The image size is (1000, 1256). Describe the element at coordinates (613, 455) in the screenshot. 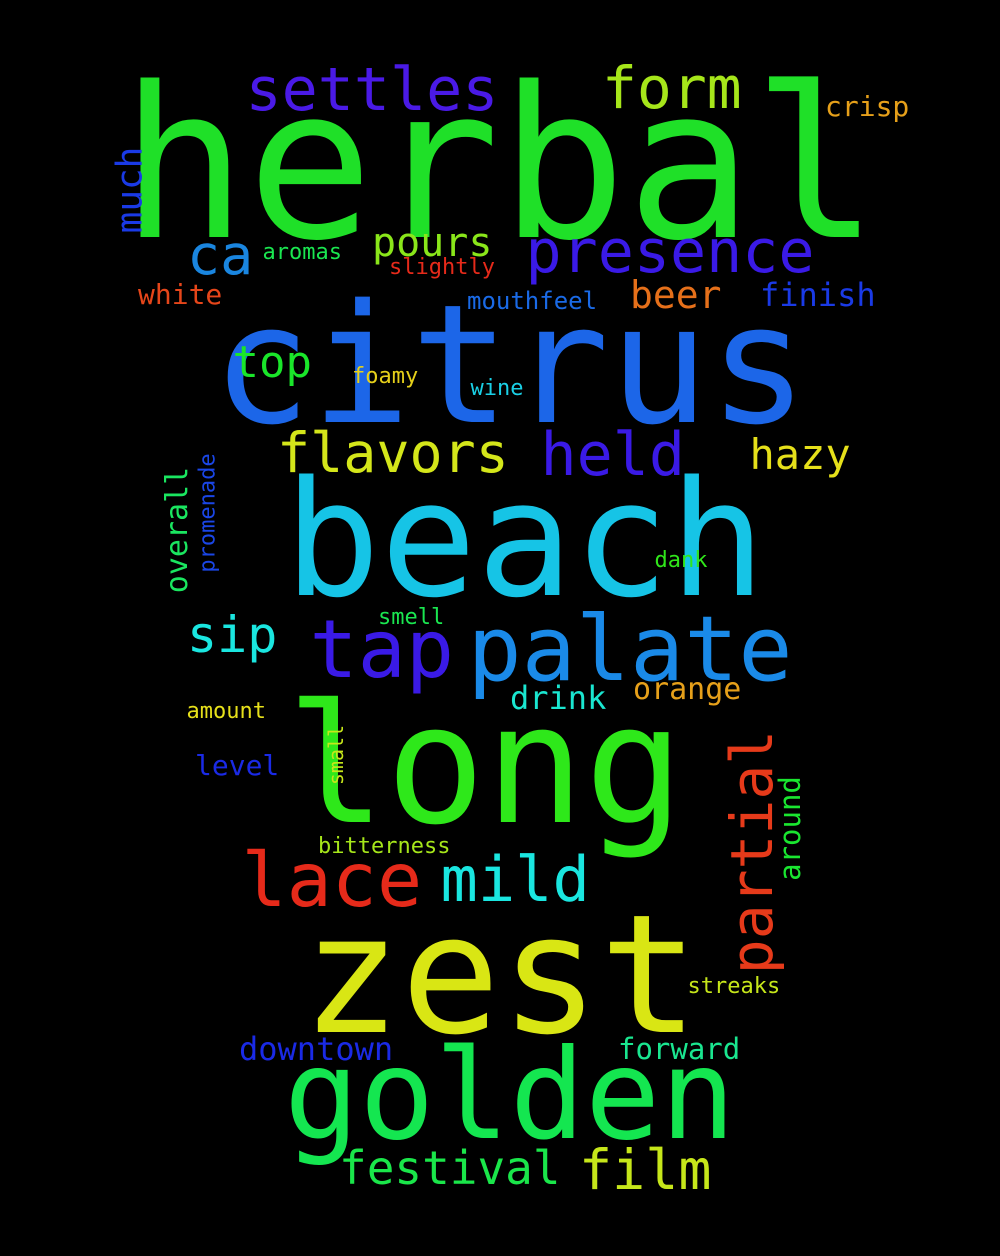

I see `word-held: held` at that location.